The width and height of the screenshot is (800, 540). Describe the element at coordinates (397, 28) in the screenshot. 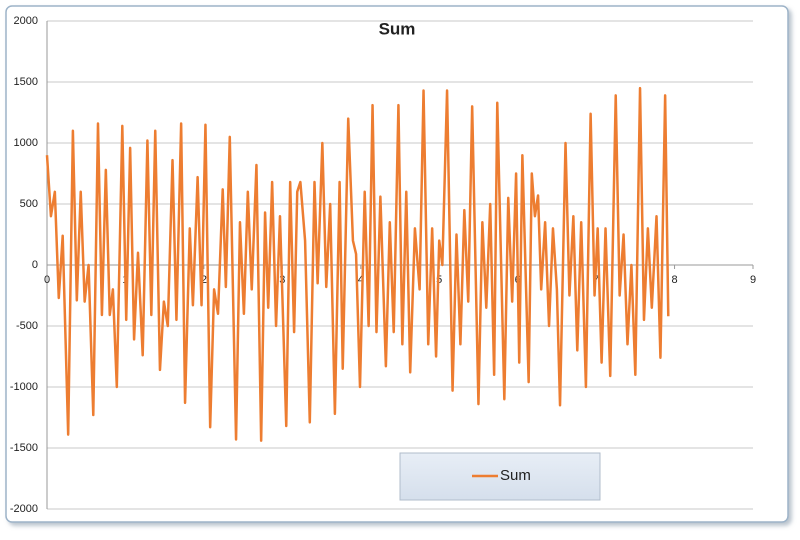

I see `chart-title: Sum` at that location.